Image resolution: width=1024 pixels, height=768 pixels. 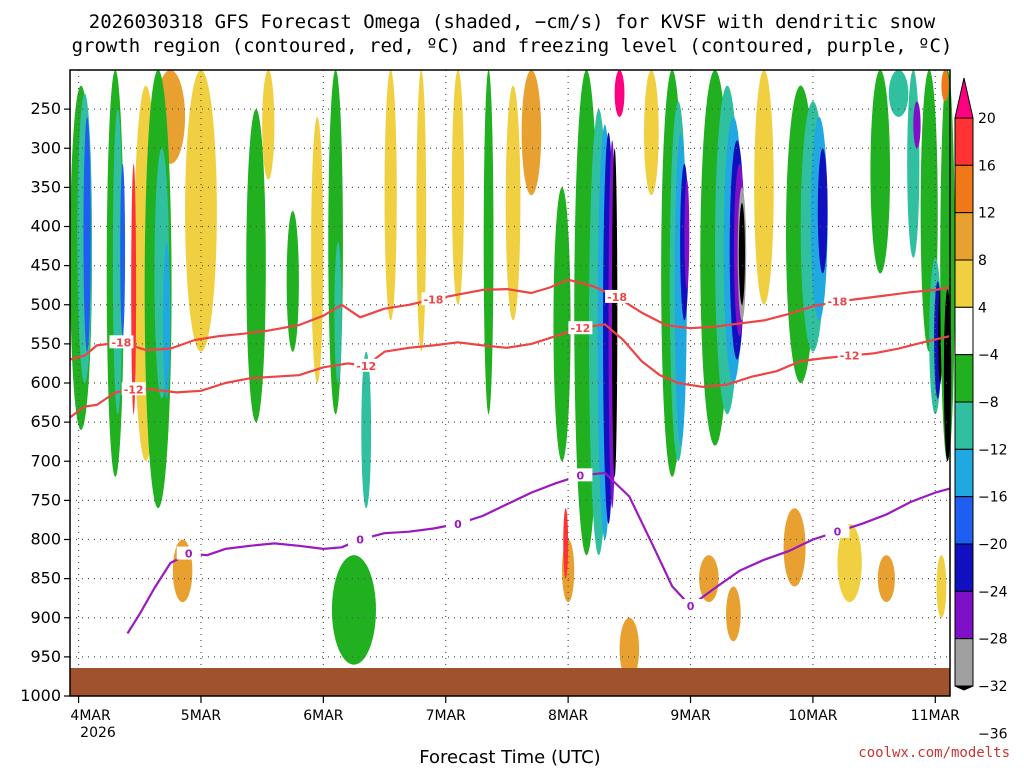 What do you see at coordinates (45, 226) in the screenshot?
I see `y-tick-label: 400` at bounding box center [45, 226].